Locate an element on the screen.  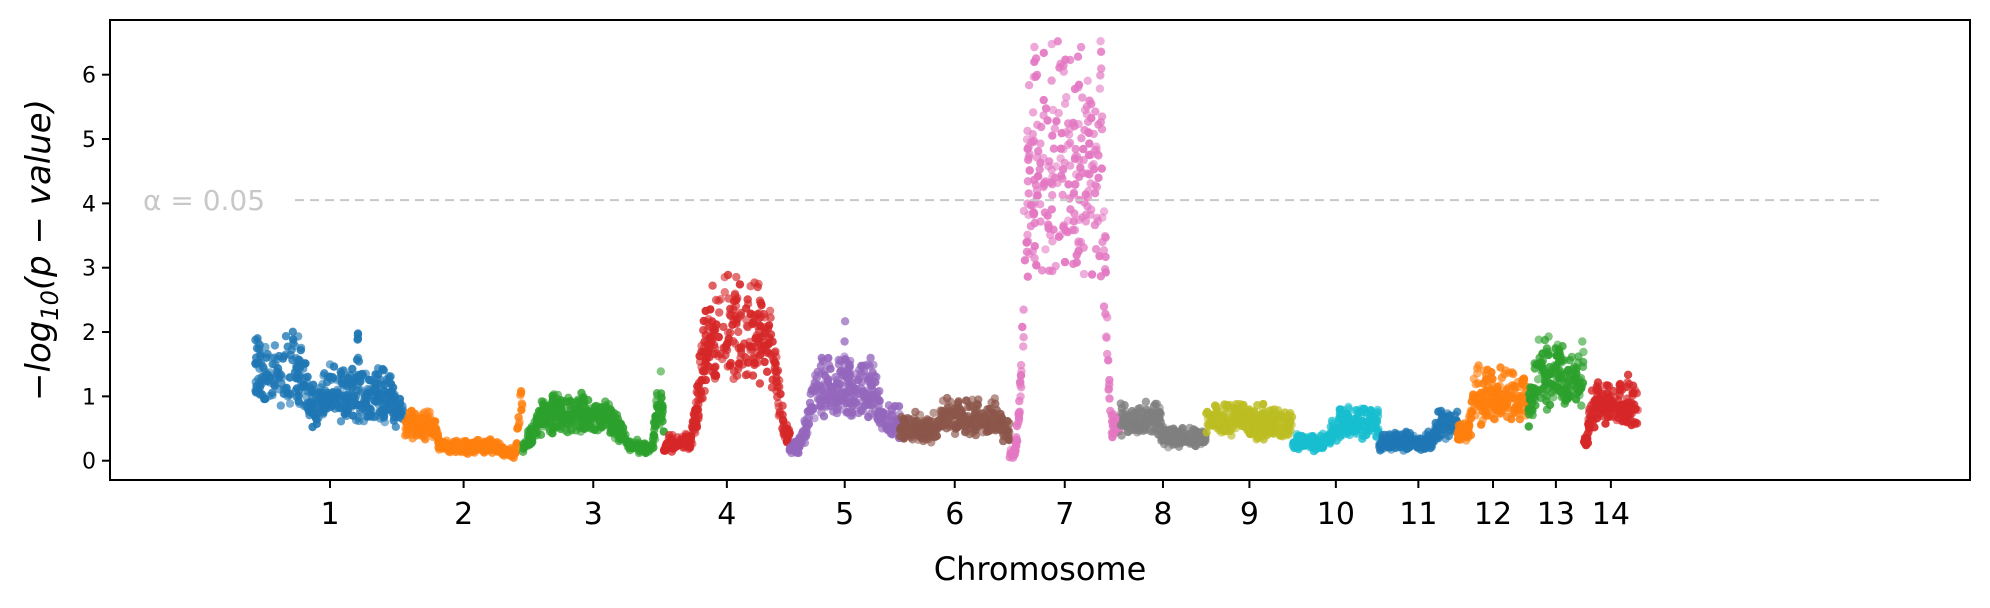
x-tick-label: 4 is located at coordinates (726, 514).